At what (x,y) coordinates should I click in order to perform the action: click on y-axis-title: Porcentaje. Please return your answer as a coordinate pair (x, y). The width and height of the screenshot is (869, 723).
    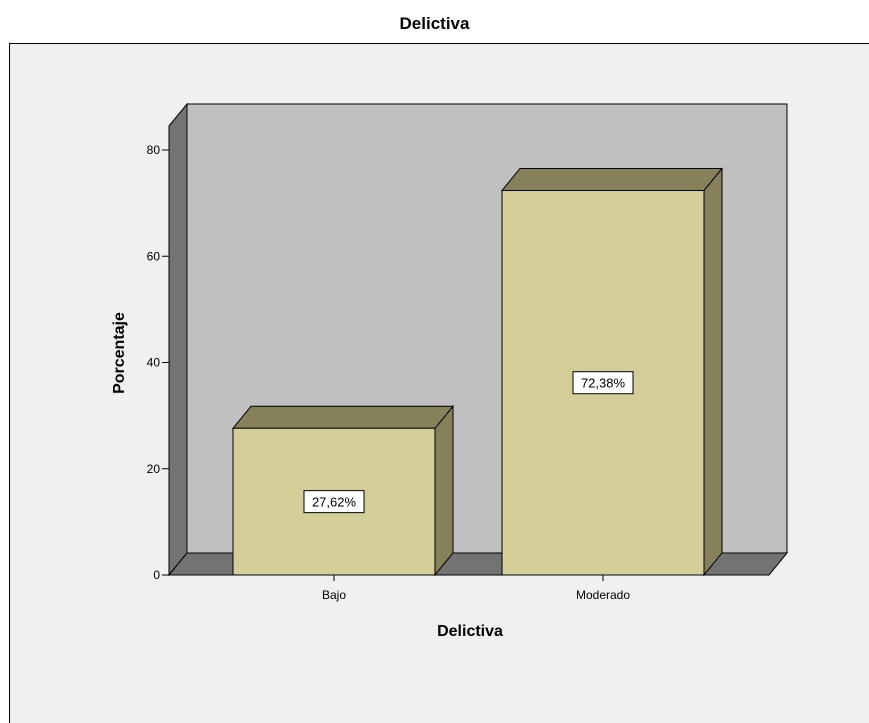
    Looking at the image, I should click on (119, 353).